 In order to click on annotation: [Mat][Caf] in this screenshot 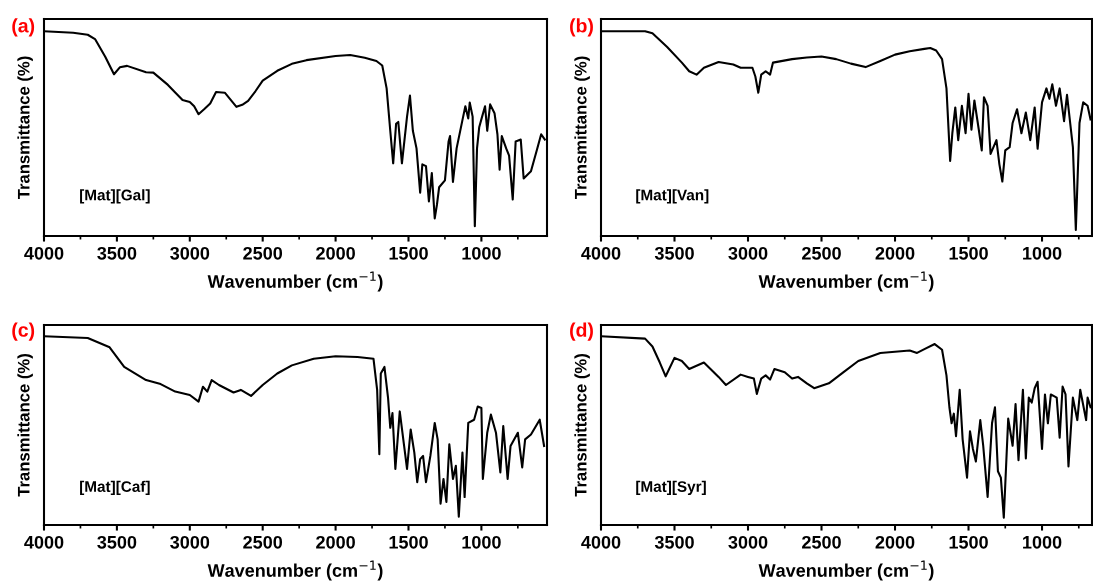, I will do `click(115, 487)`.